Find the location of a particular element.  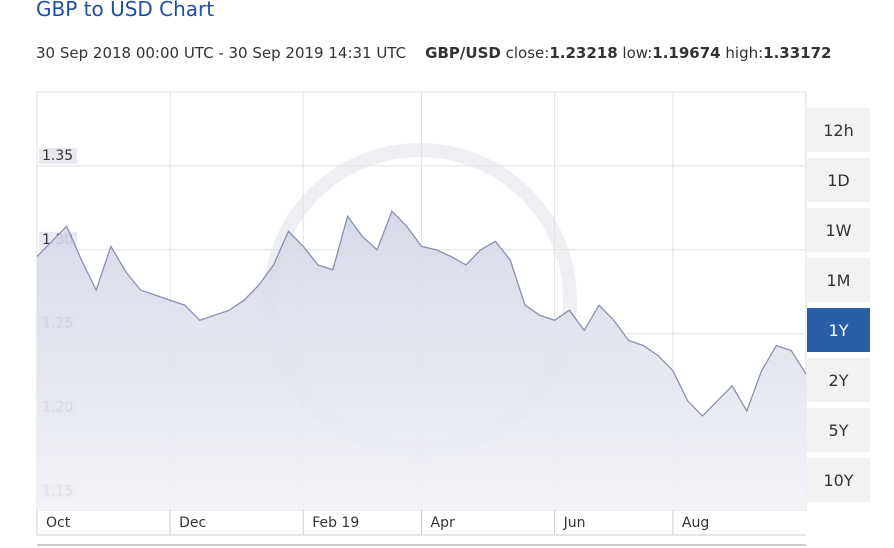

range-button: 5Y is located at coordinates (838, 430).